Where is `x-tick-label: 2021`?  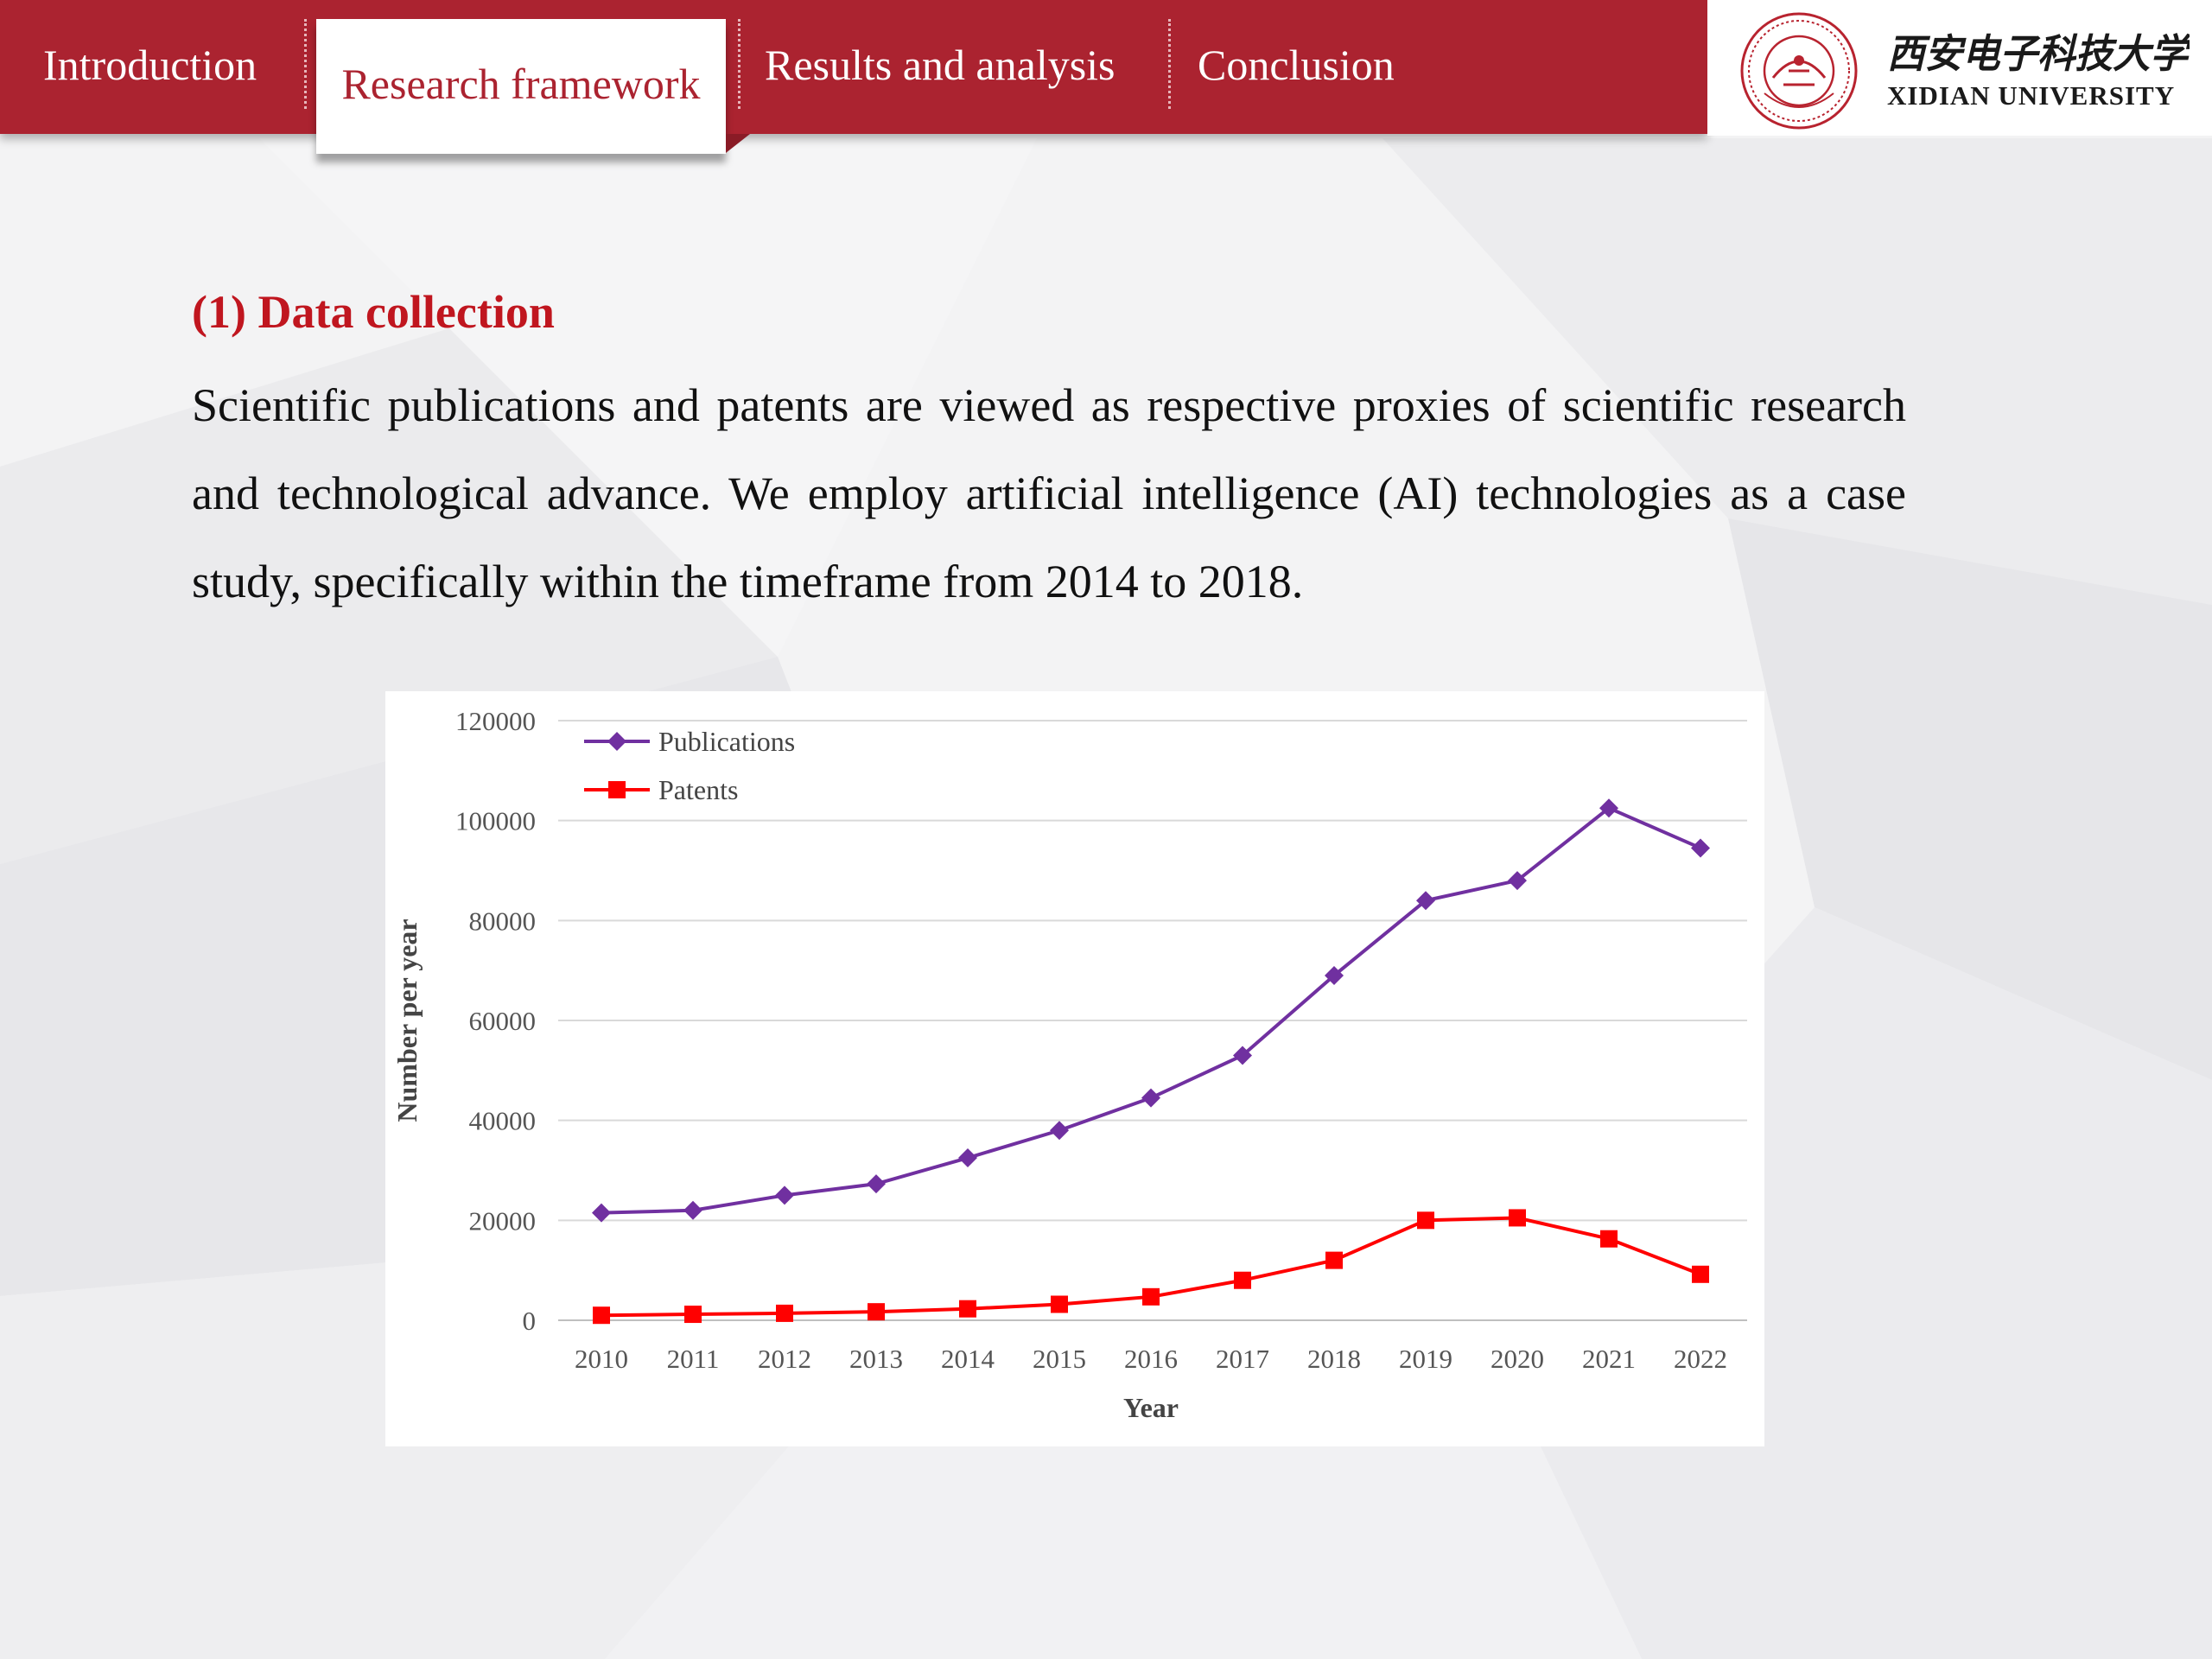
x-tick-label: 2021 is located at coordinates (1609, 1359).